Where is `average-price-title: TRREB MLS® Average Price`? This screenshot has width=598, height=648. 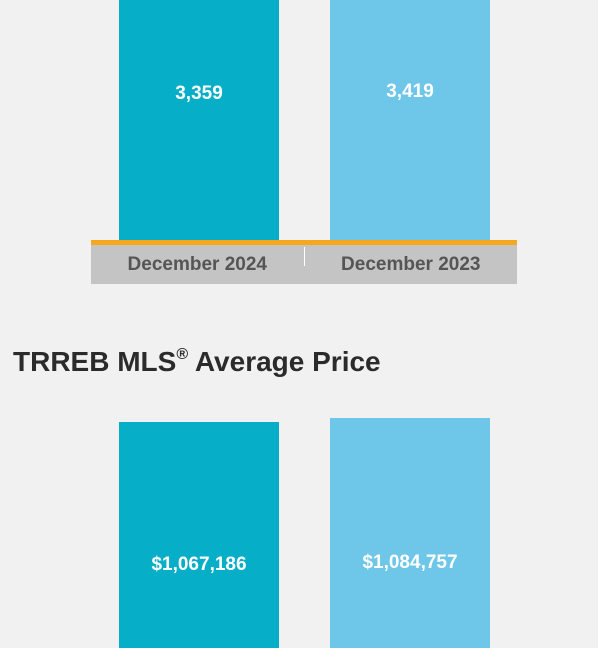
average-price-title: TRREB MLS® Average Price is located at coordinates (197, 362).